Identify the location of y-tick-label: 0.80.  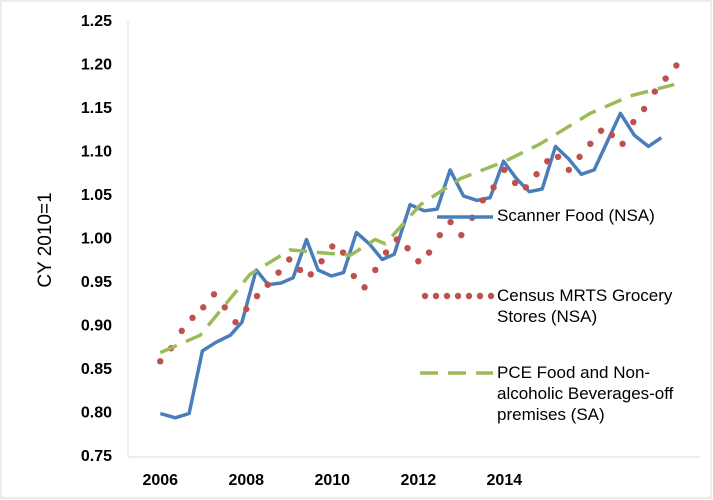
(96, 413).